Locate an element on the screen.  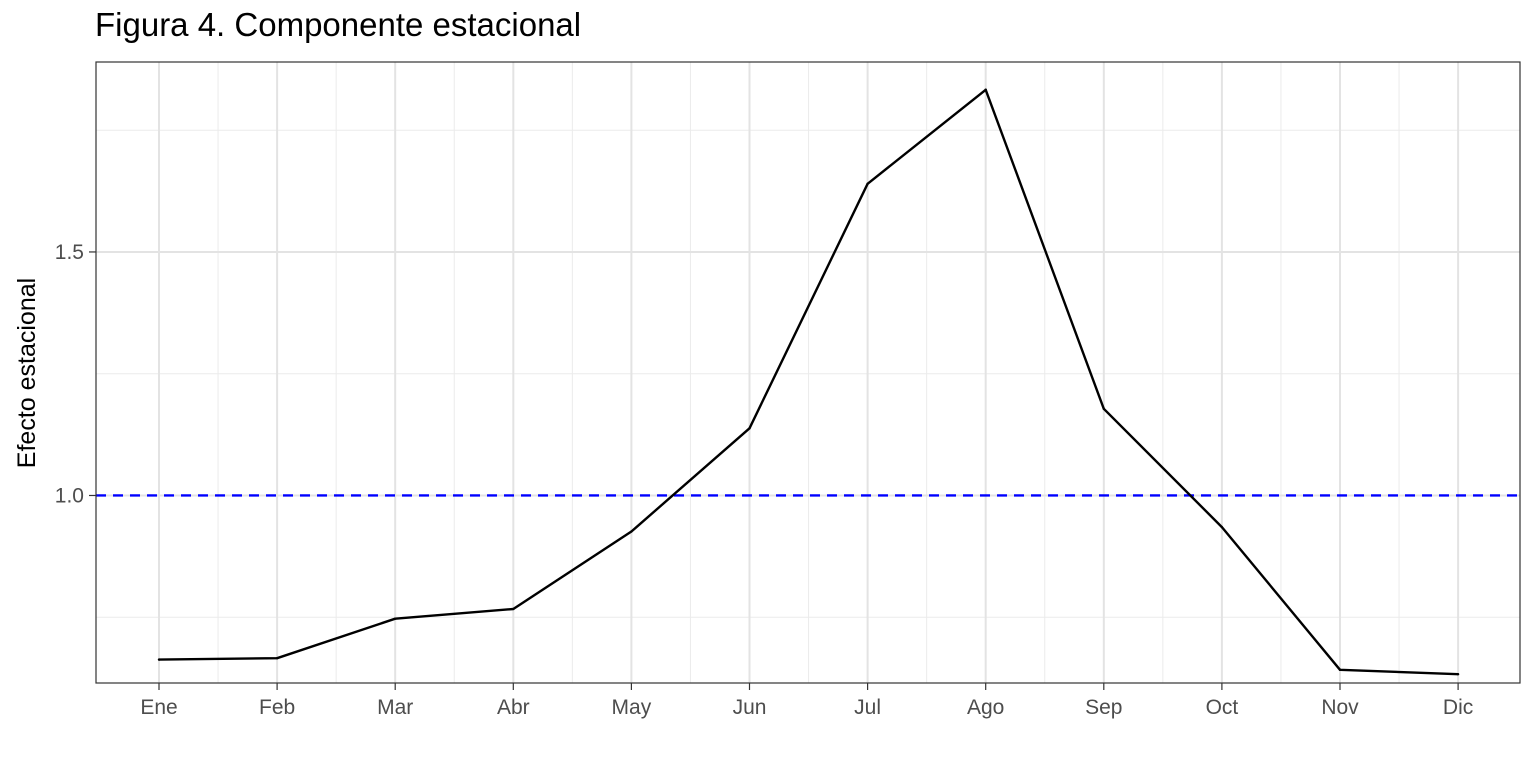
x-tick-label: Dic is located at coordinates (1458, 707).